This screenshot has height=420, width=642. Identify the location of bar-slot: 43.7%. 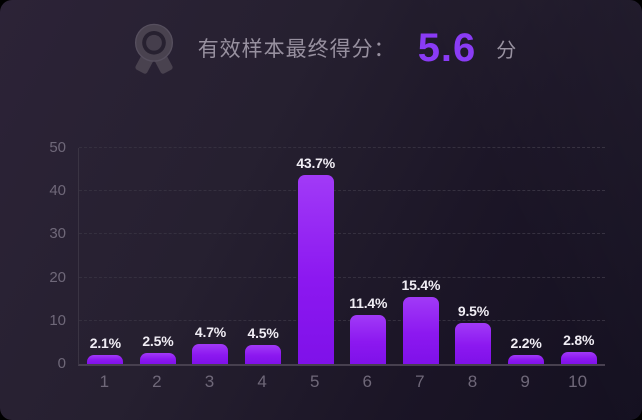
(315, 259).